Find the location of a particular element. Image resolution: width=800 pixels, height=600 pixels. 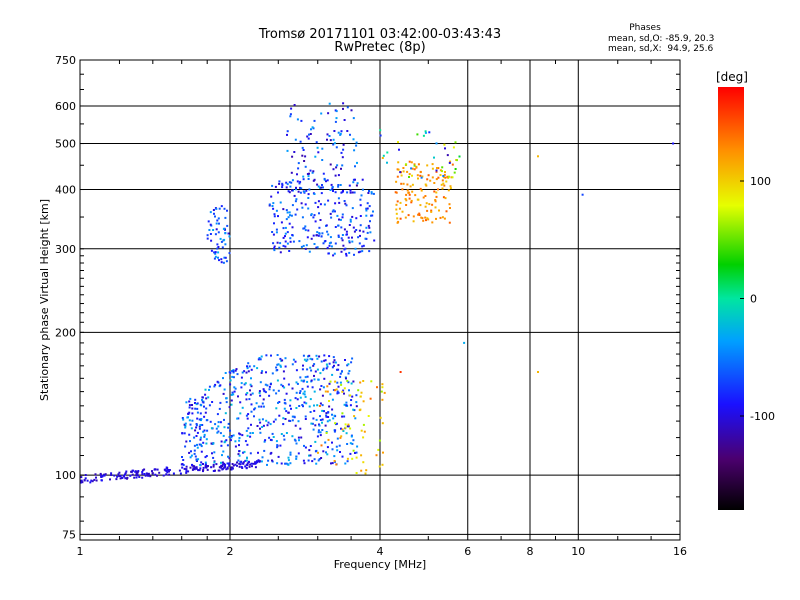

y-tick-label: 100 is located at coordinates (65, 475).